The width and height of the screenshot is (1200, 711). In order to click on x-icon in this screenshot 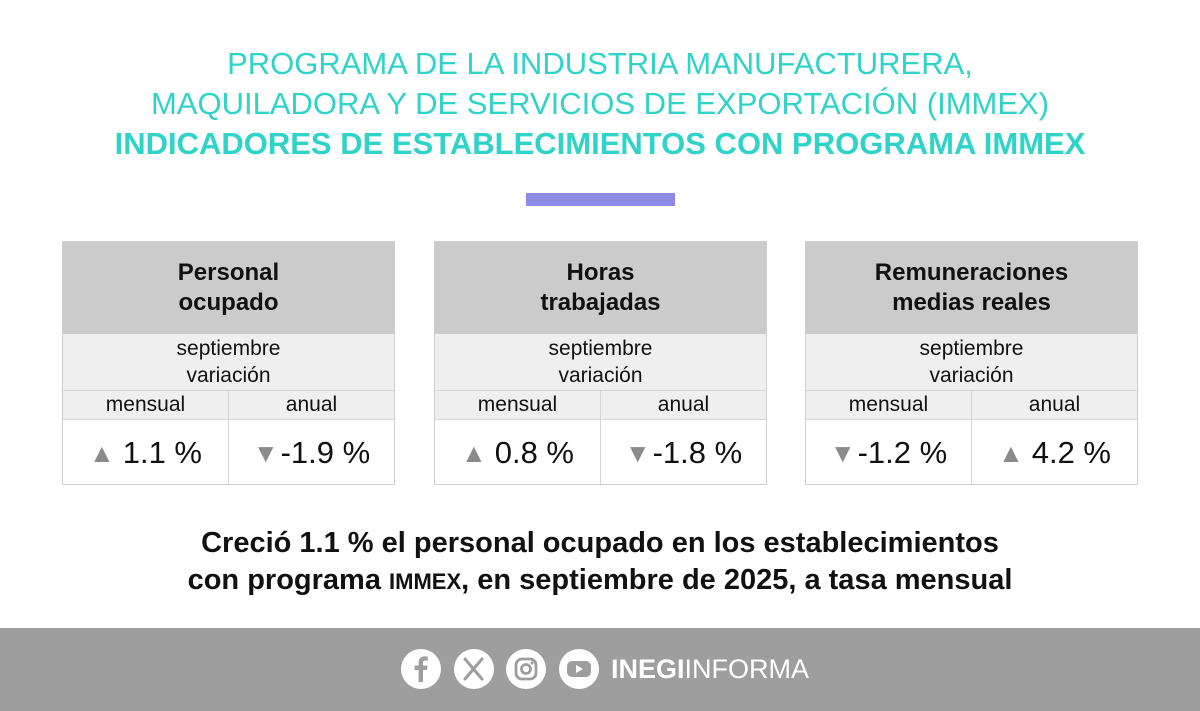, I will do `click(474, 669)`.